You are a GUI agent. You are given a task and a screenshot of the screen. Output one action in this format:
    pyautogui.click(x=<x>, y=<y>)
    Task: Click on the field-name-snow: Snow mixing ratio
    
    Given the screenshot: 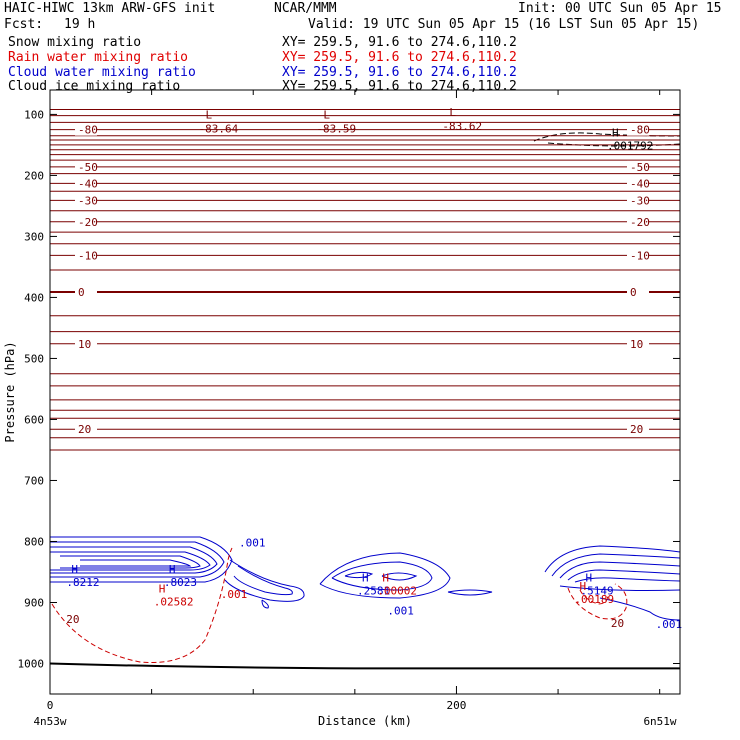 What is the action you would take?
    pyautogui.click(x=75, y=42)
    